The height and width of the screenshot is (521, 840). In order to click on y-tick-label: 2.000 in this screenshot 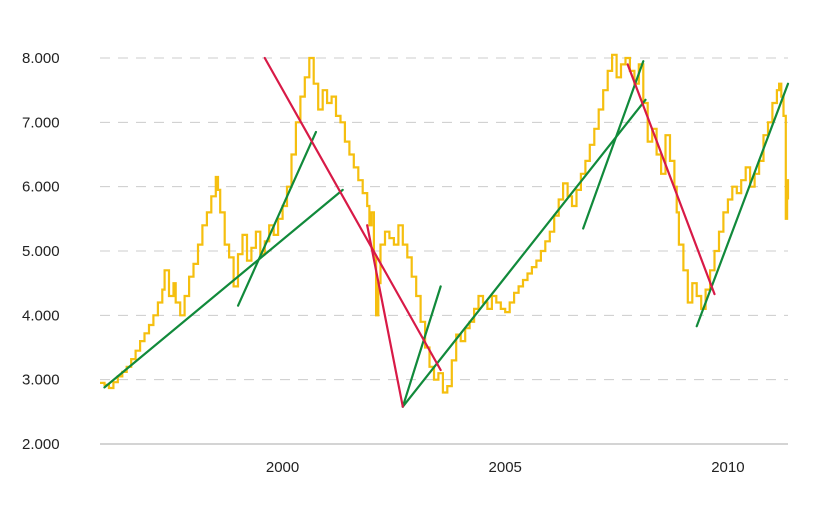, I will do `click(41, 444)`.